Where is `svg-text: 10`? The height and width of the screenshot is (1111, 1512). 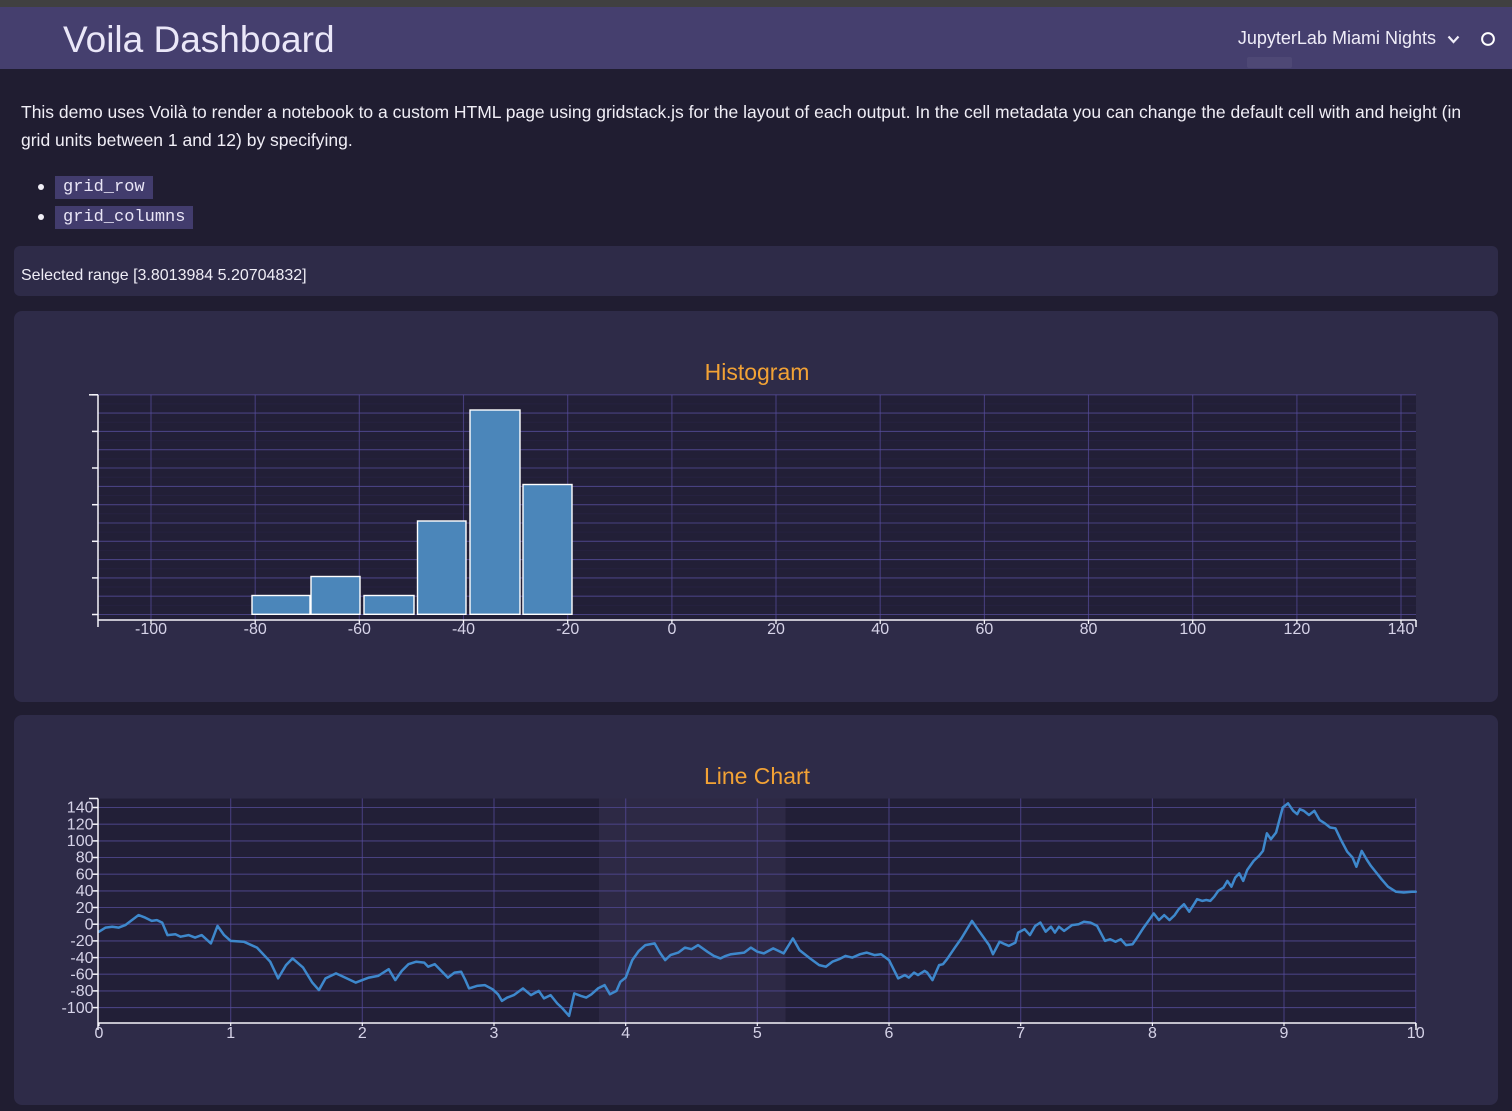 svg-text: 10 is located at coordinates (1416, 1033).